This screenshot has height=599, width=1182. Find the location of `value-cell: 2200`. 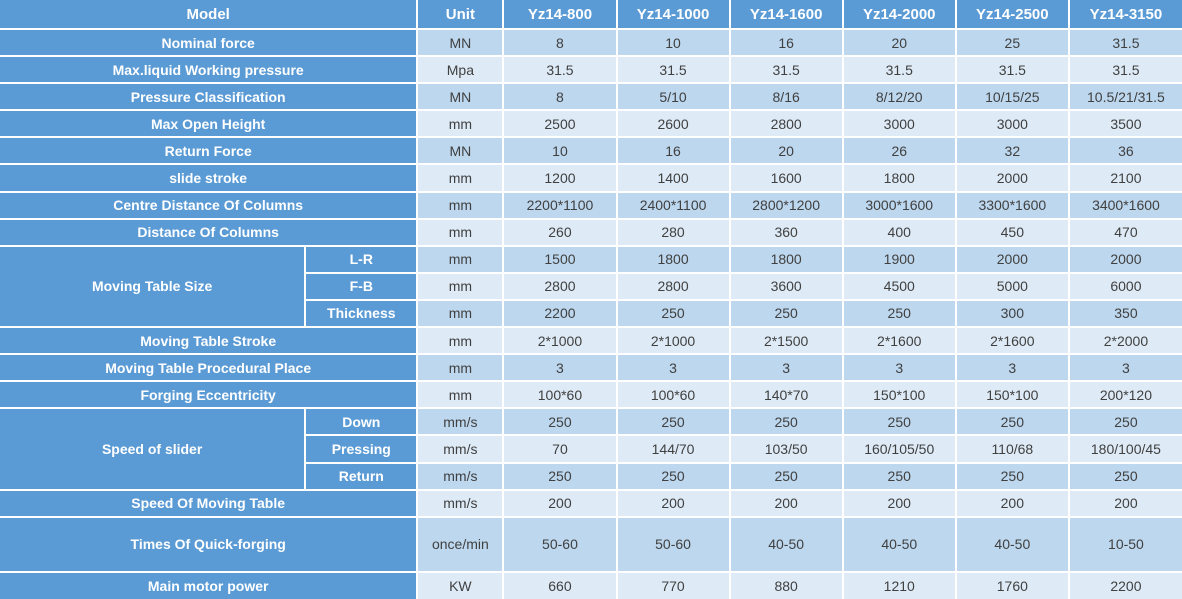

value-cell: 2200 is located at coordinates (1124, 584).